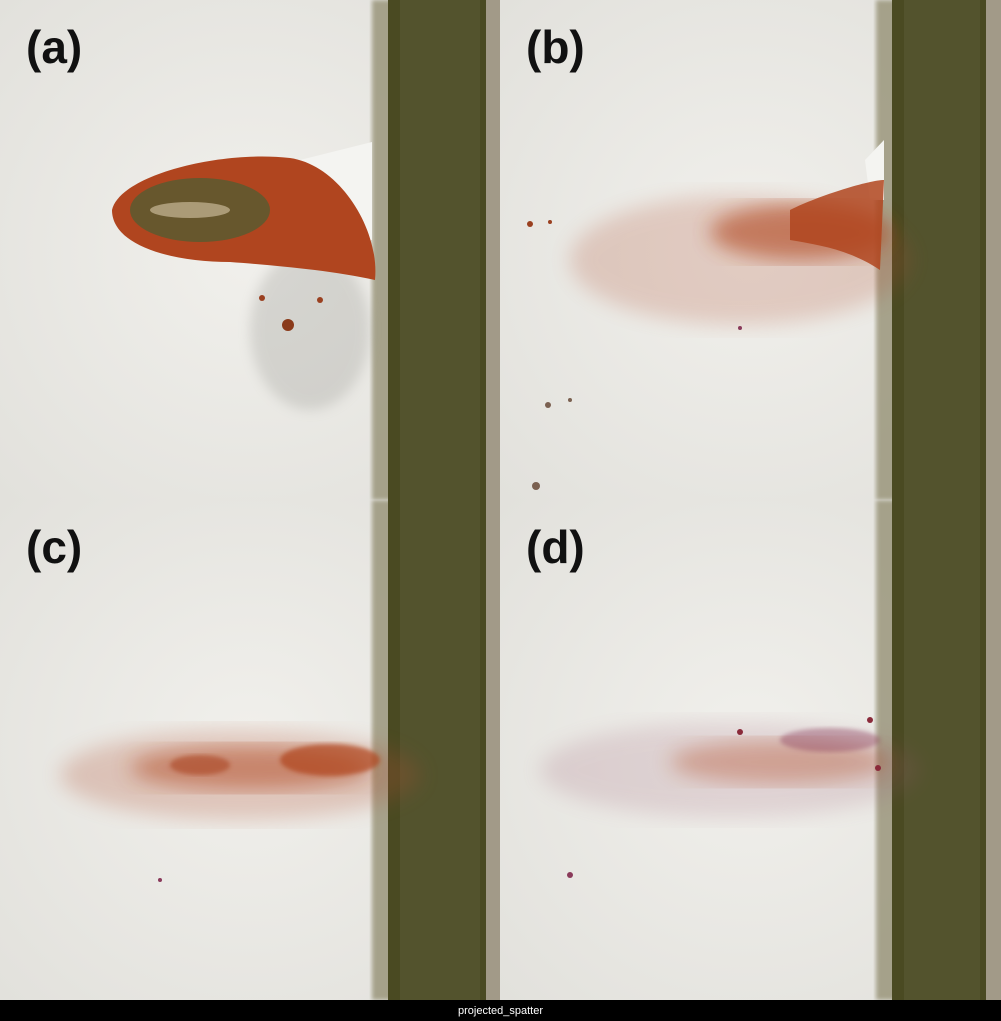 This screenshot has height=1021, width=1001. What do you see at coordinates (54, 47) in the screenshot?
I see `panel-label-a: (a)` at bounding box center [54, 47].